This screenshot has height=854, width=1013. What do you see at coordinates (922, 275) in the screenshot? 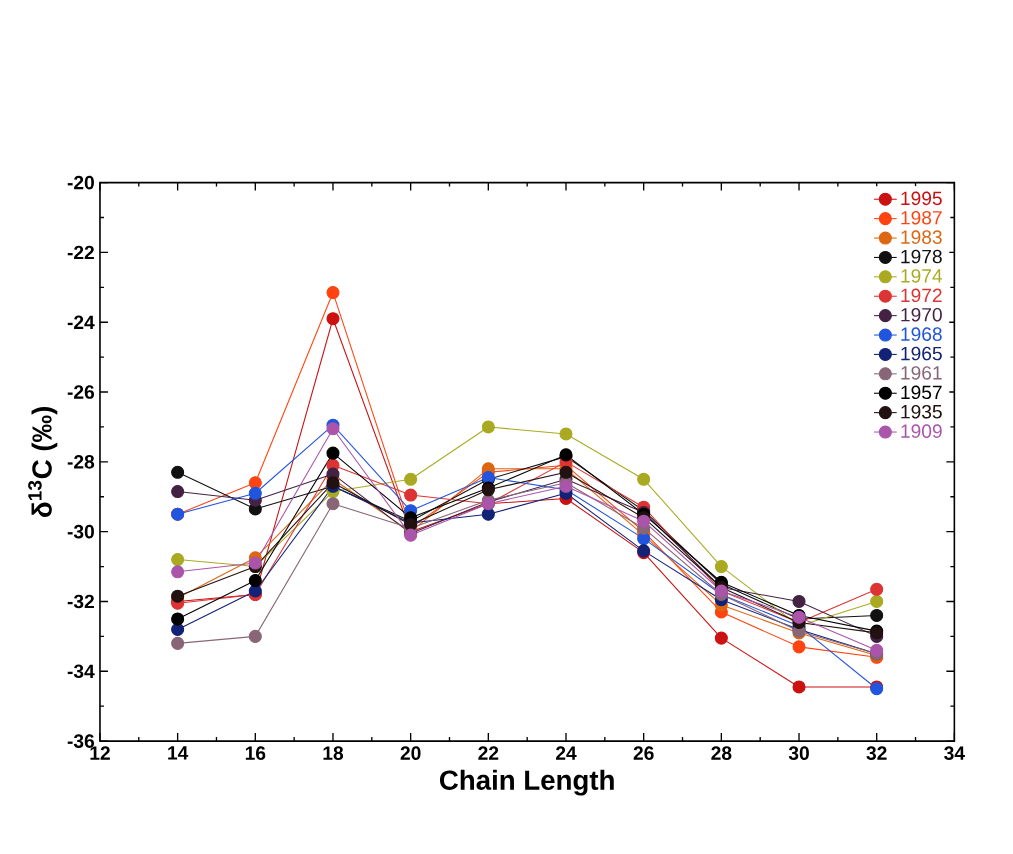
I see `legend-label: 1974` at bounding box center [922, 275].